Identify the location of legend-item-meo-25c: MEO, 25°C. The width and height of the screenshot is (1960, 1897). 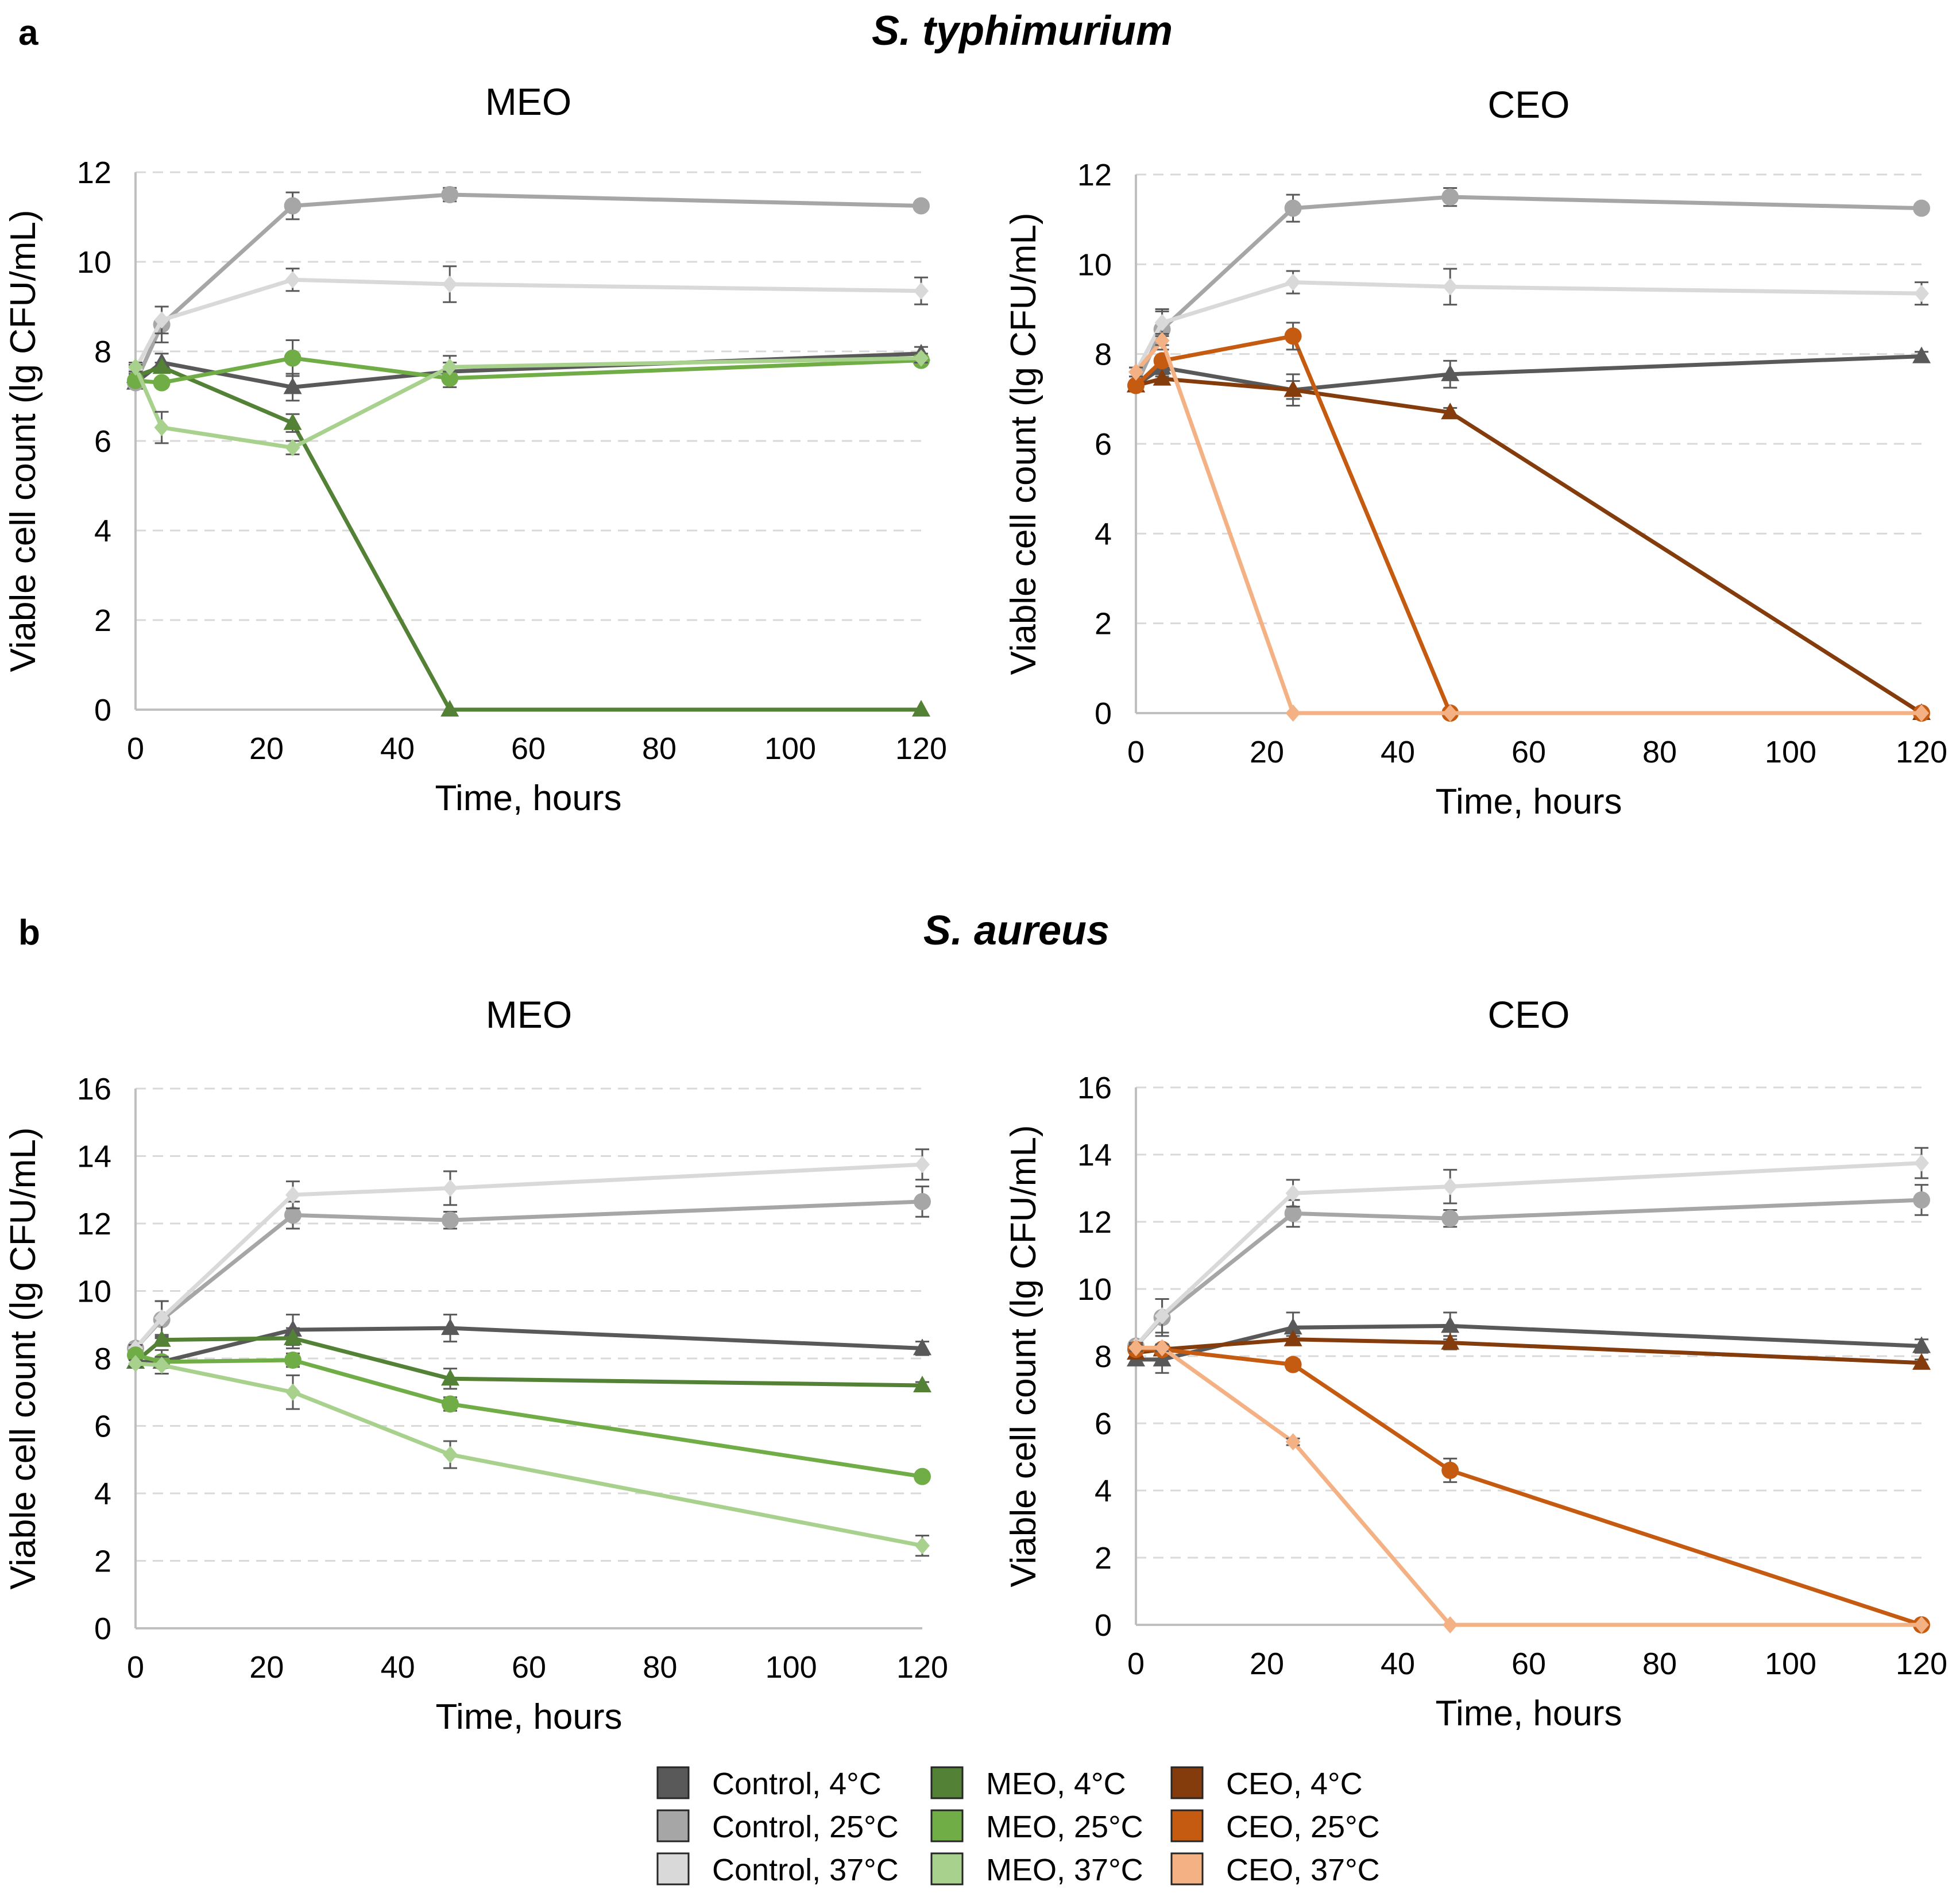
(1036, 1826).